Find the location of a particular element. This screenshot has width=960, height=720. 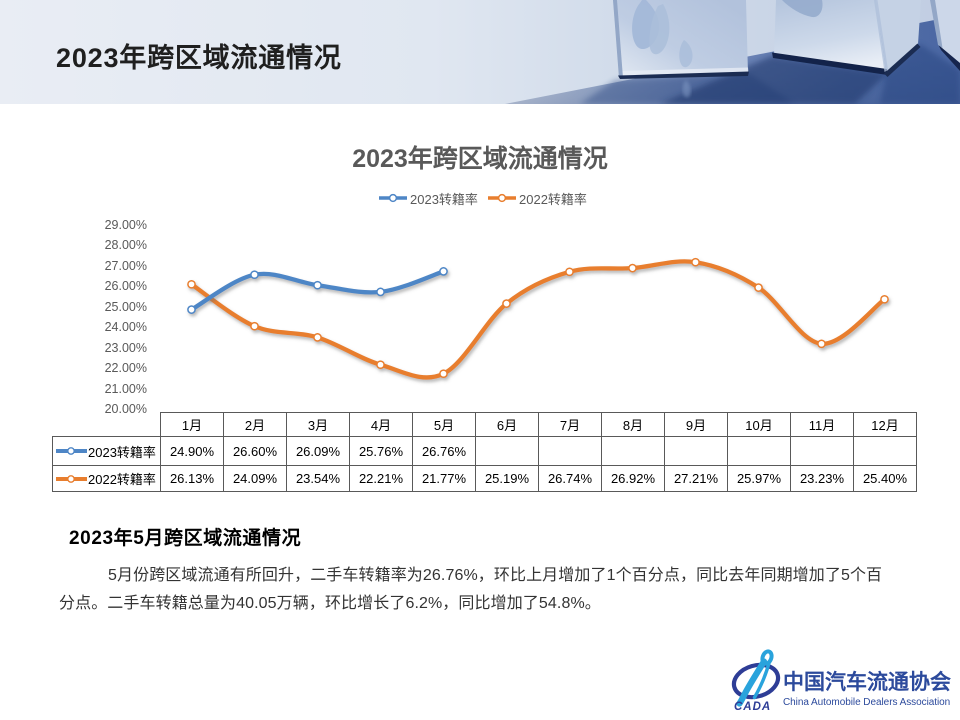

svg-text: 中国汽车流通协会 is located at coordinates (867, 682).